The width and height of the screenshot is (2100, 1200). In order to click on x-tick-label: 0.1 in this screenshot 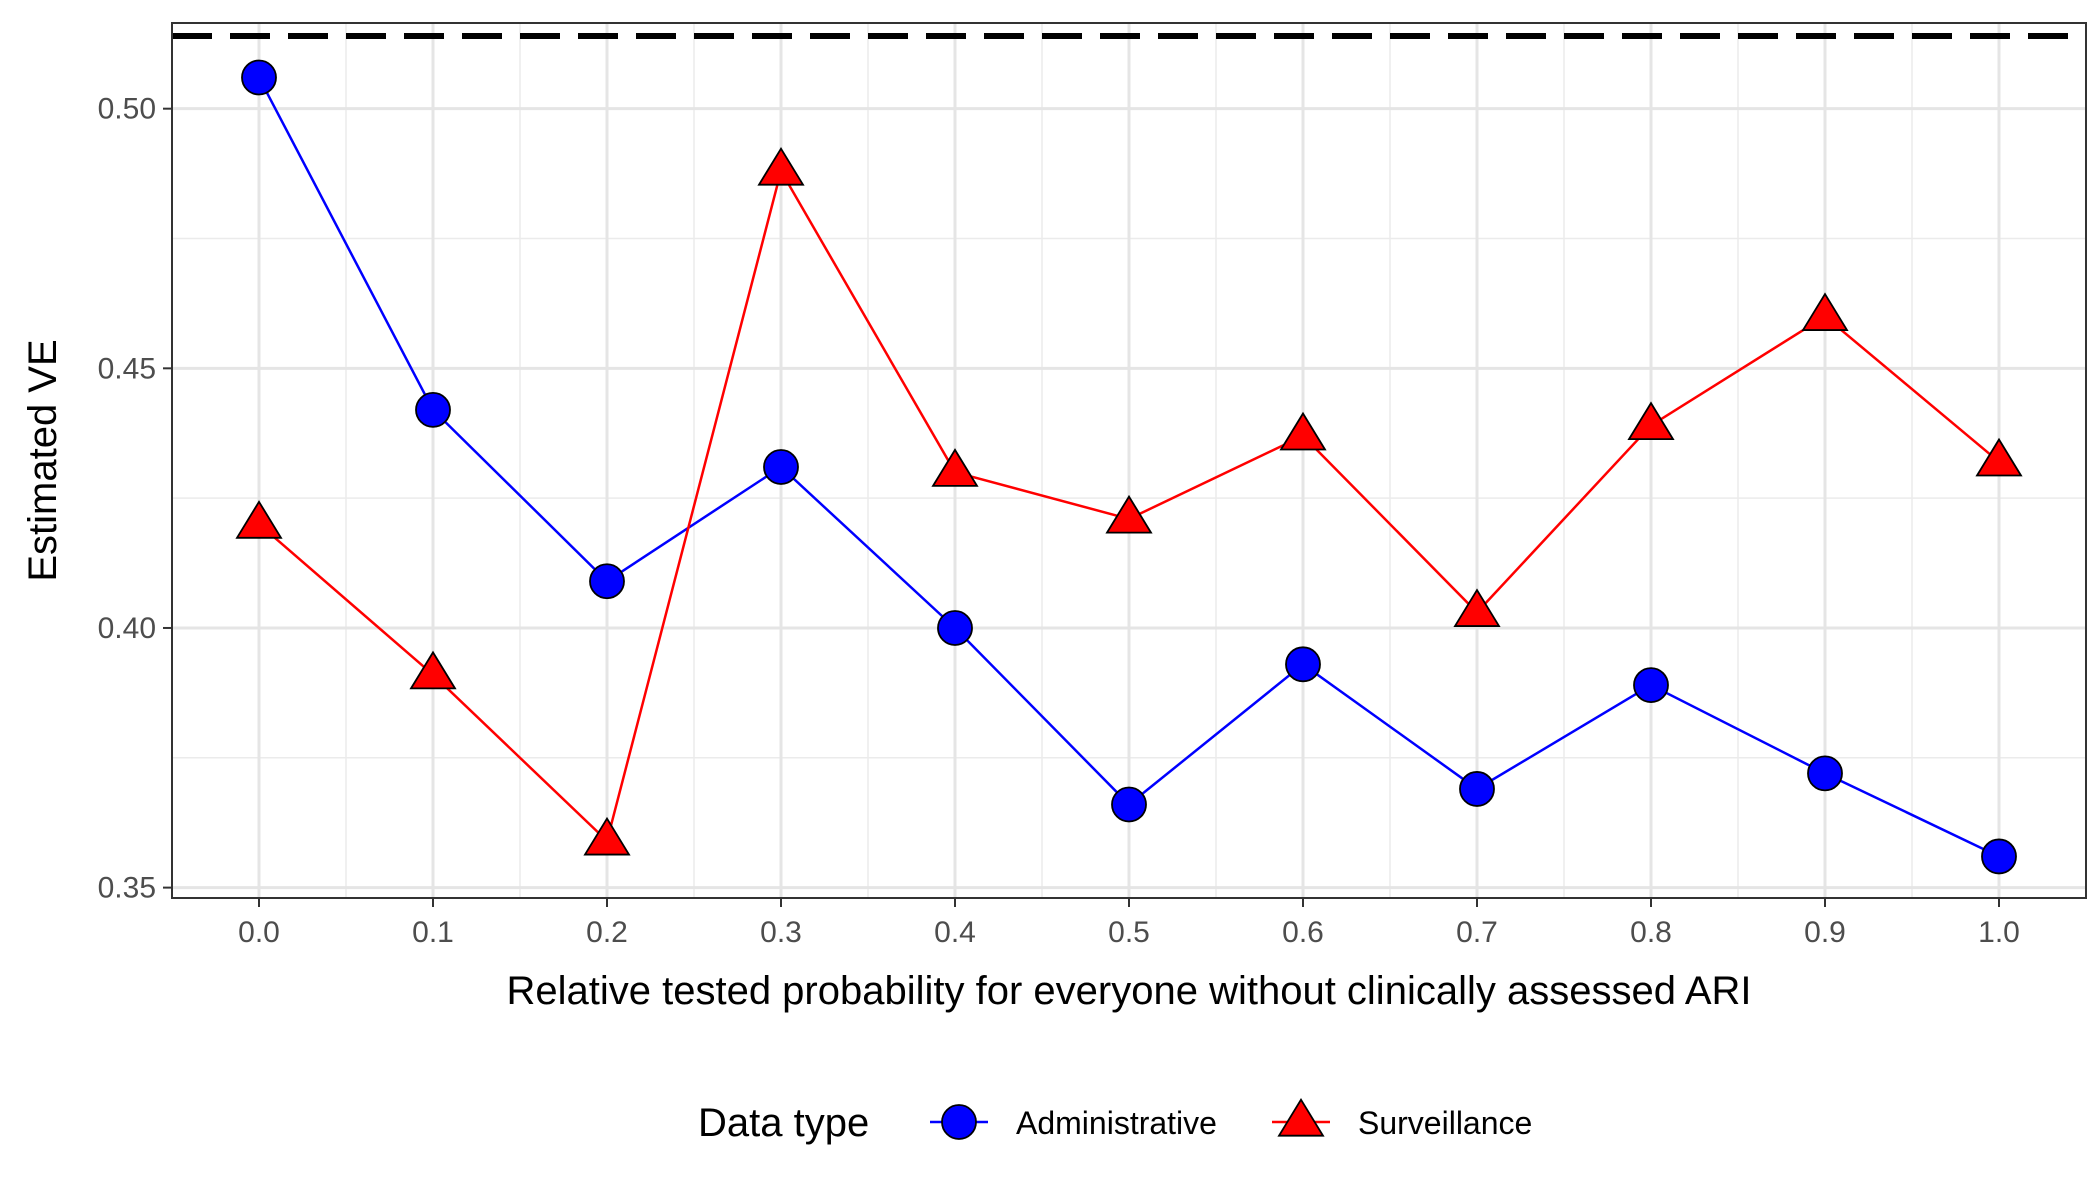, I will do `click(433, 932)`.